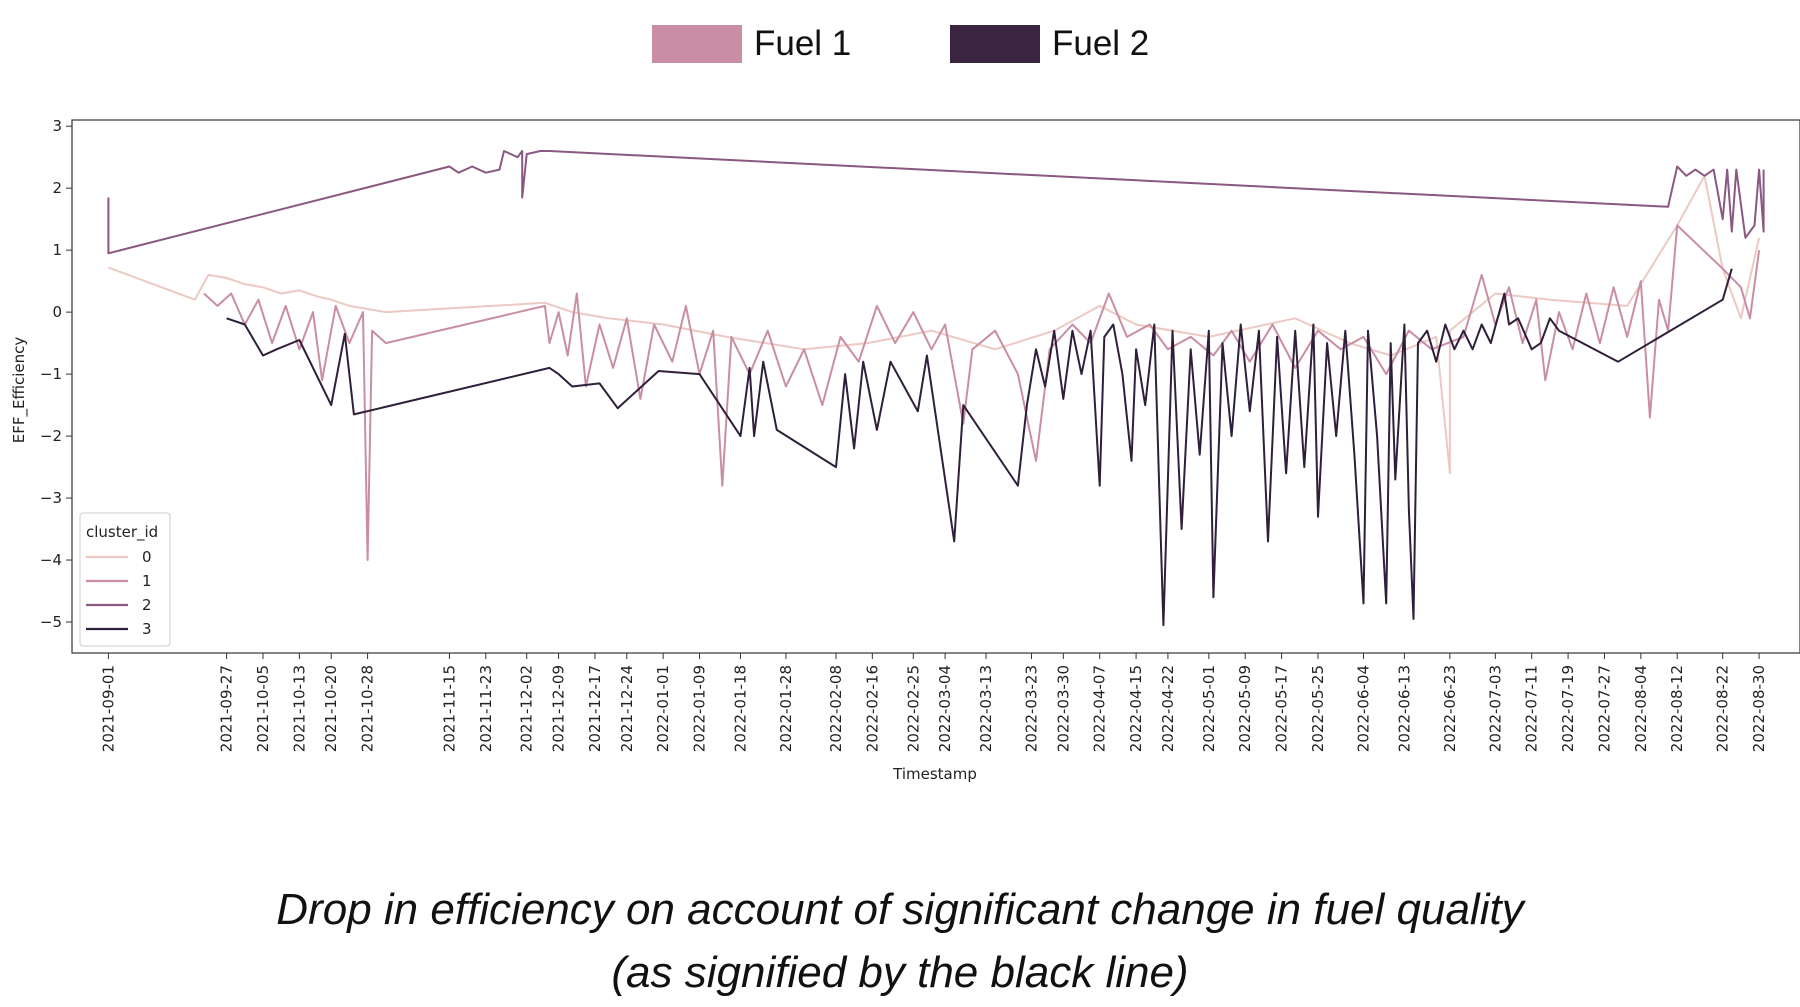  I want to click on x-tick-label: 2022-08-22, so click(1723, 708).